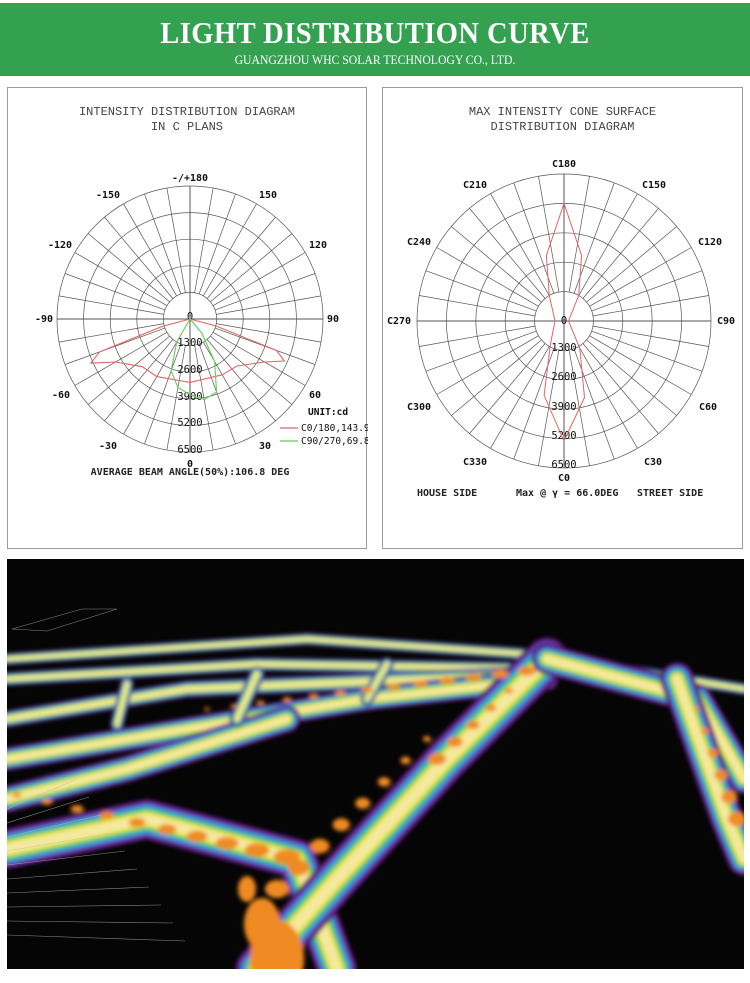 The height and width of the screenshot is (983, 750). Describe the element at coordinates (419, 242) in the screenshot. I see `angle-label-c240: C240` at that location.